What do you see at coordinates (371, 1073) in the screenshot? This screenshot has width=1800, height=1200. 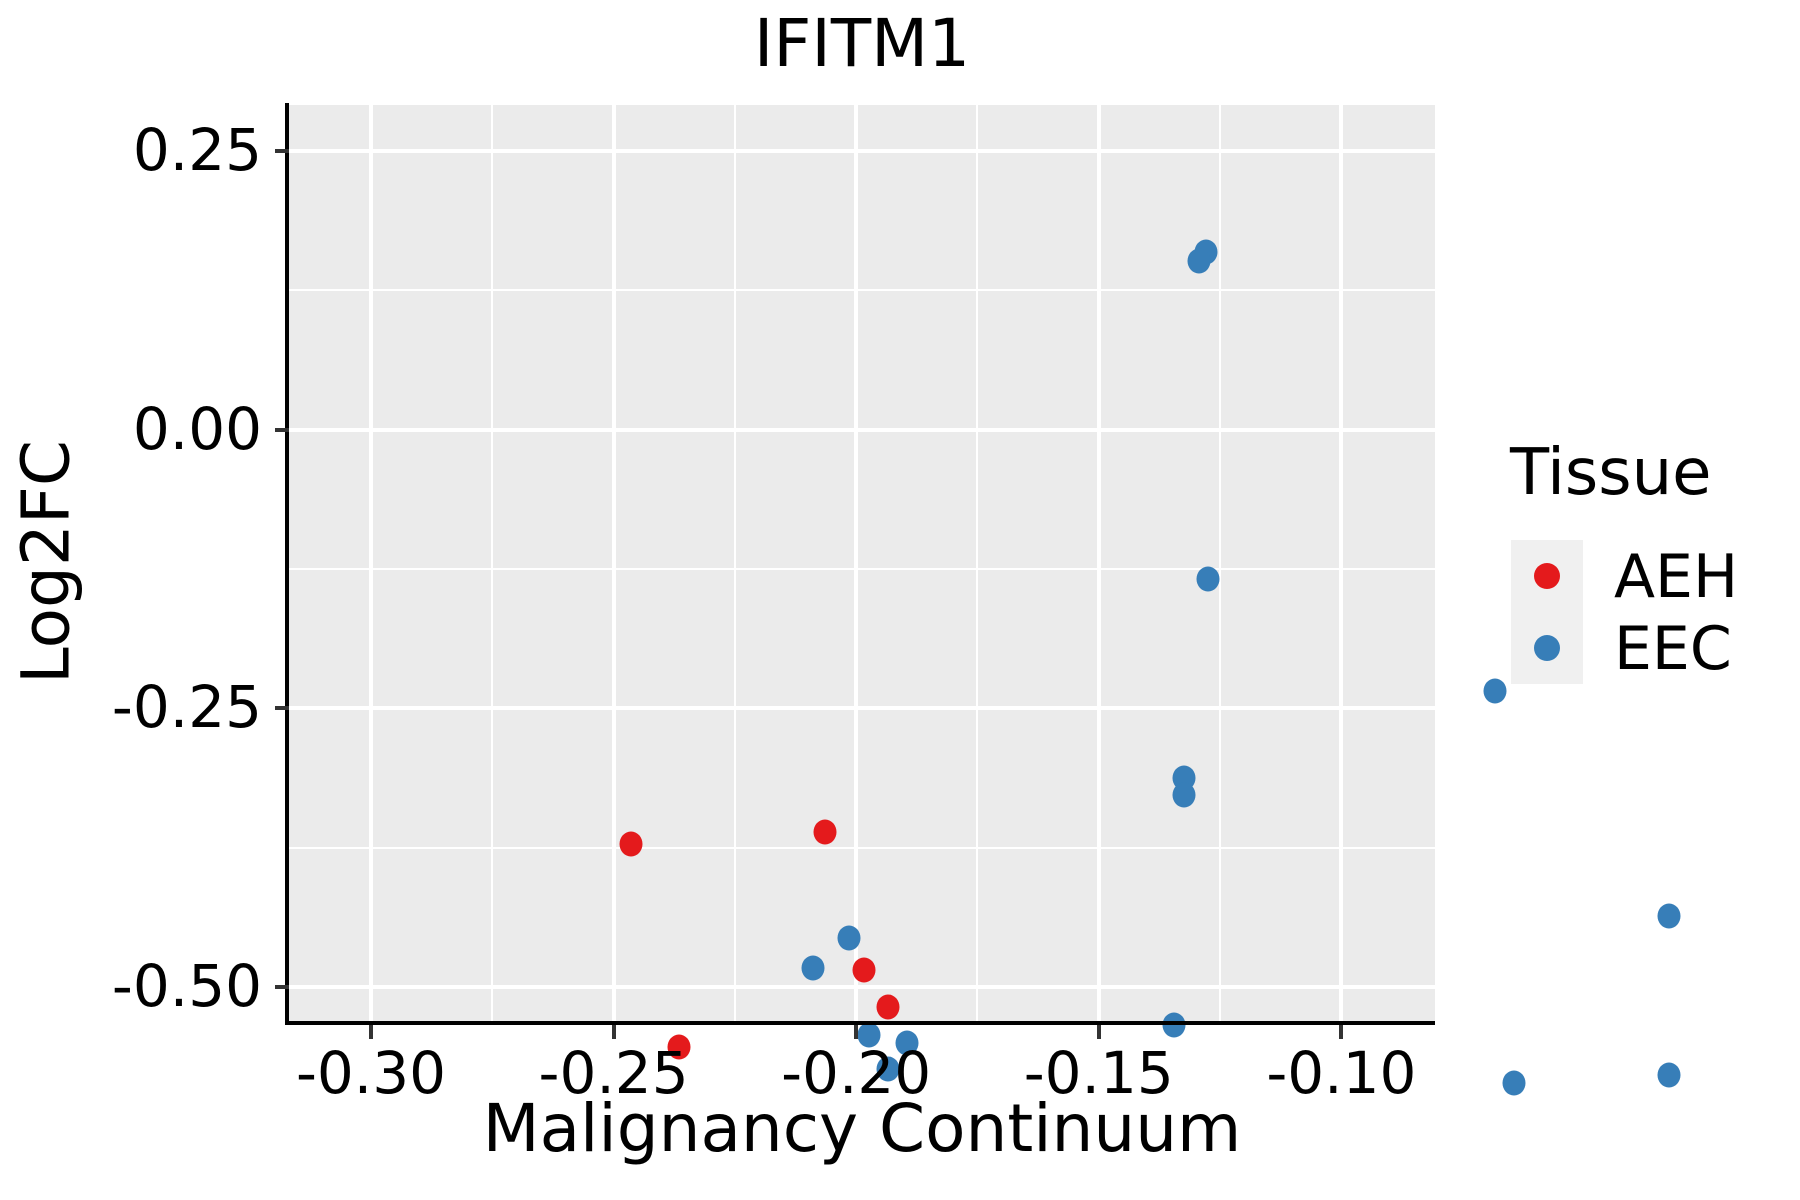 I see `x-tick-label: -0.30` at bounding box center [371, 1073].